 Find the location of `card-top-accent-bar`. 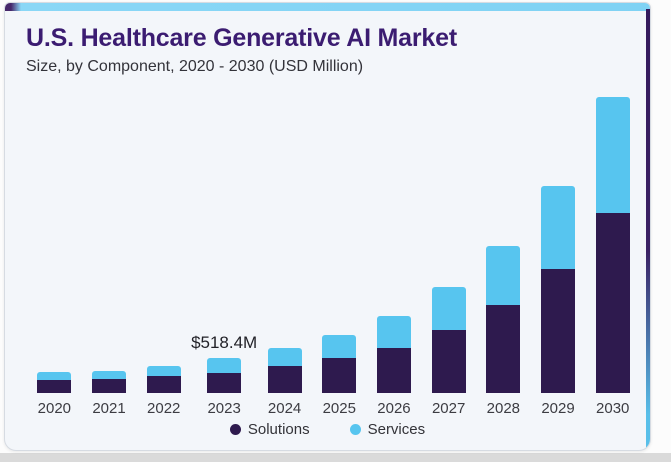

card-top-accent-bar is located at coordinates (327, 7).